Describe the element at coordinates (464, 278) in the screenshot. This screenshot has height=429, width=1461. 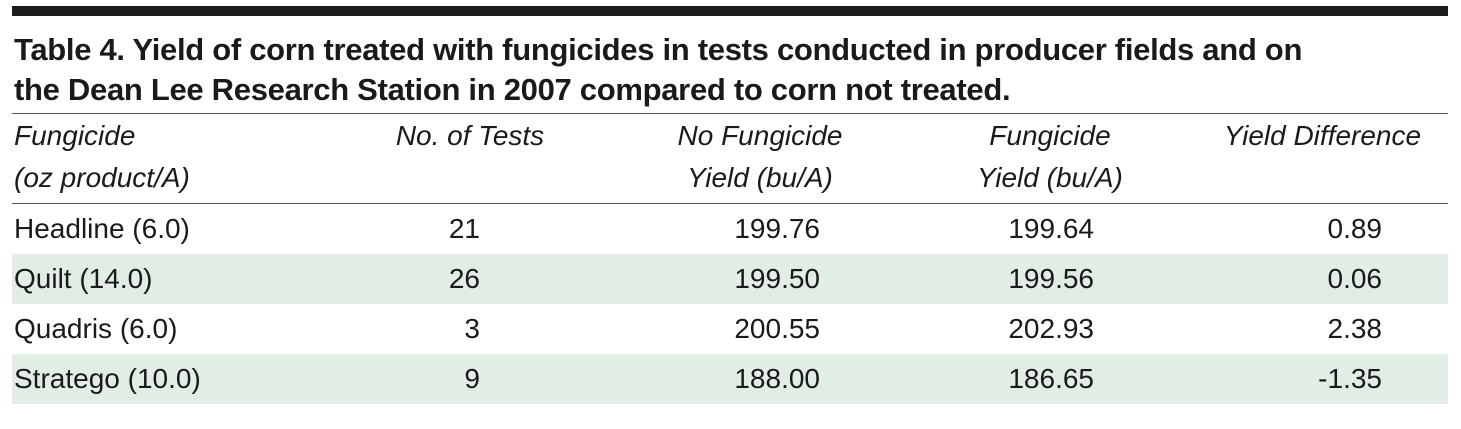
I see `cell-tests: 26` at that location.